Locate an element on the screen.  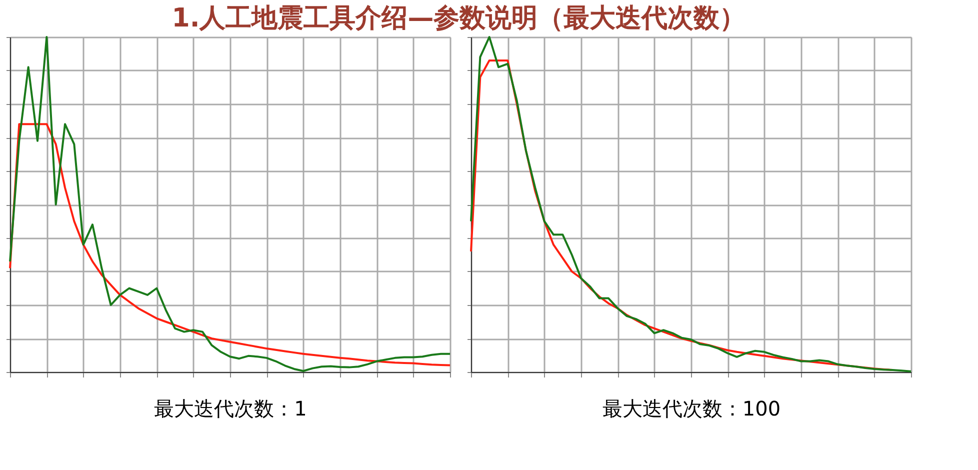
x-axis-title: 最大迭代次数：100 is located at coordinates (691, 408).